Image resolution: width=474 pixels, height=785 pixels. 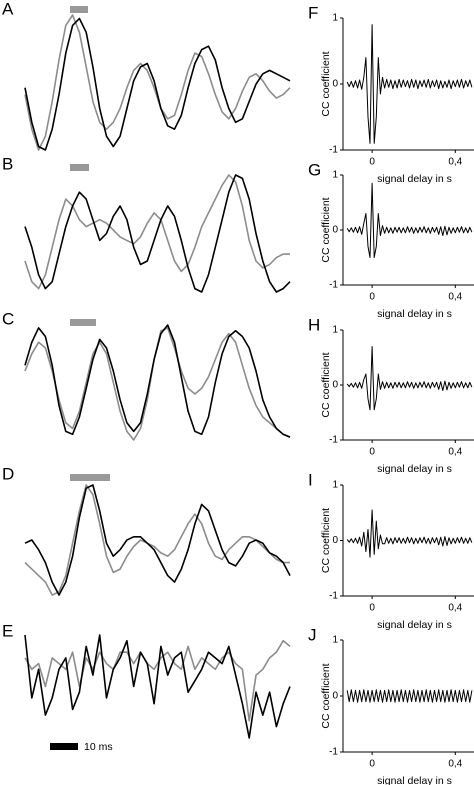 I want to click on panel-label: H, so click(x=314, y=324).